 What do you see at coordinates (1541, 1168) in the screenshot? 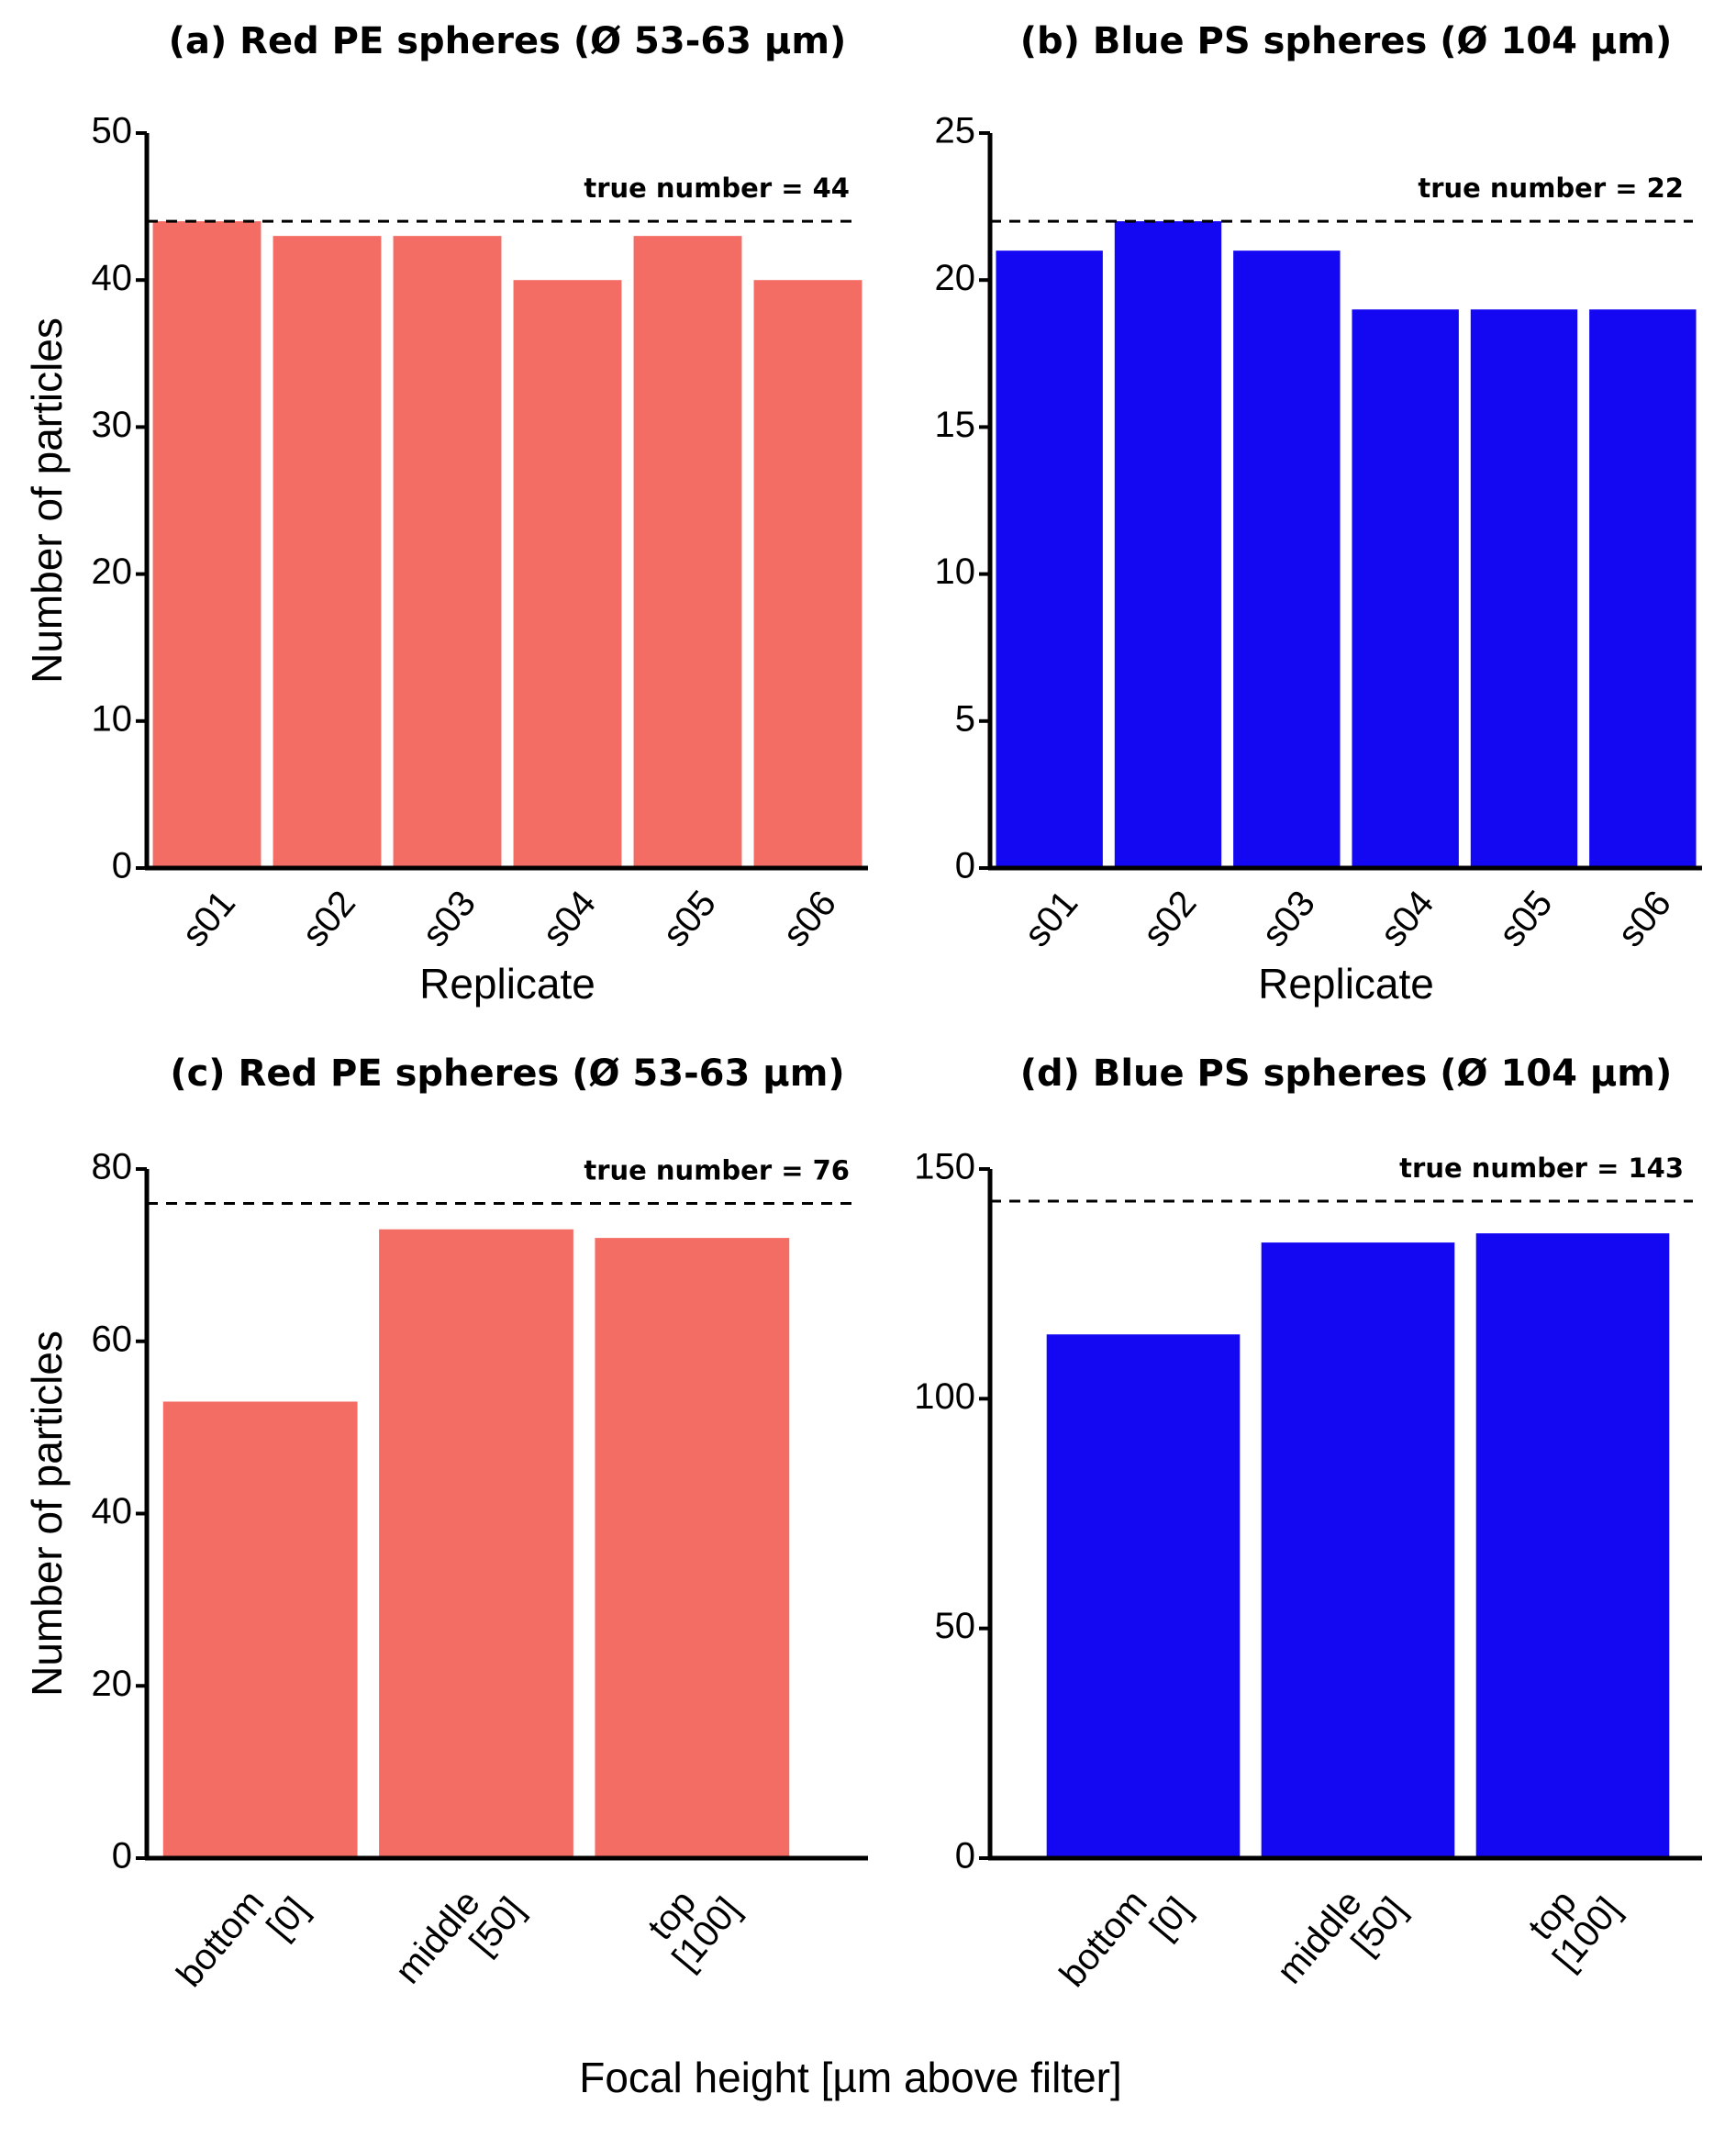
I see `reference-label: true number = 143` at bounding box center [1541, 1168].